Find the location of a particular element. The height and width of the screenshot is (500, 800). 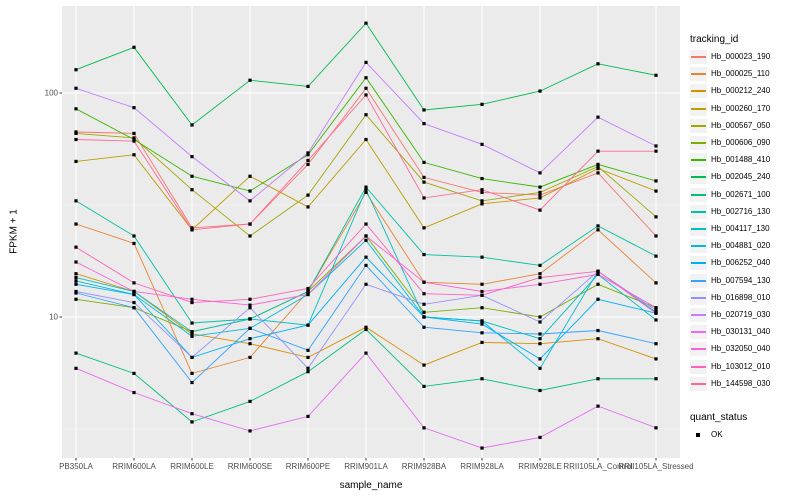

legend-item-label: Hb_032050_040 is located at coordinates (741, 349).